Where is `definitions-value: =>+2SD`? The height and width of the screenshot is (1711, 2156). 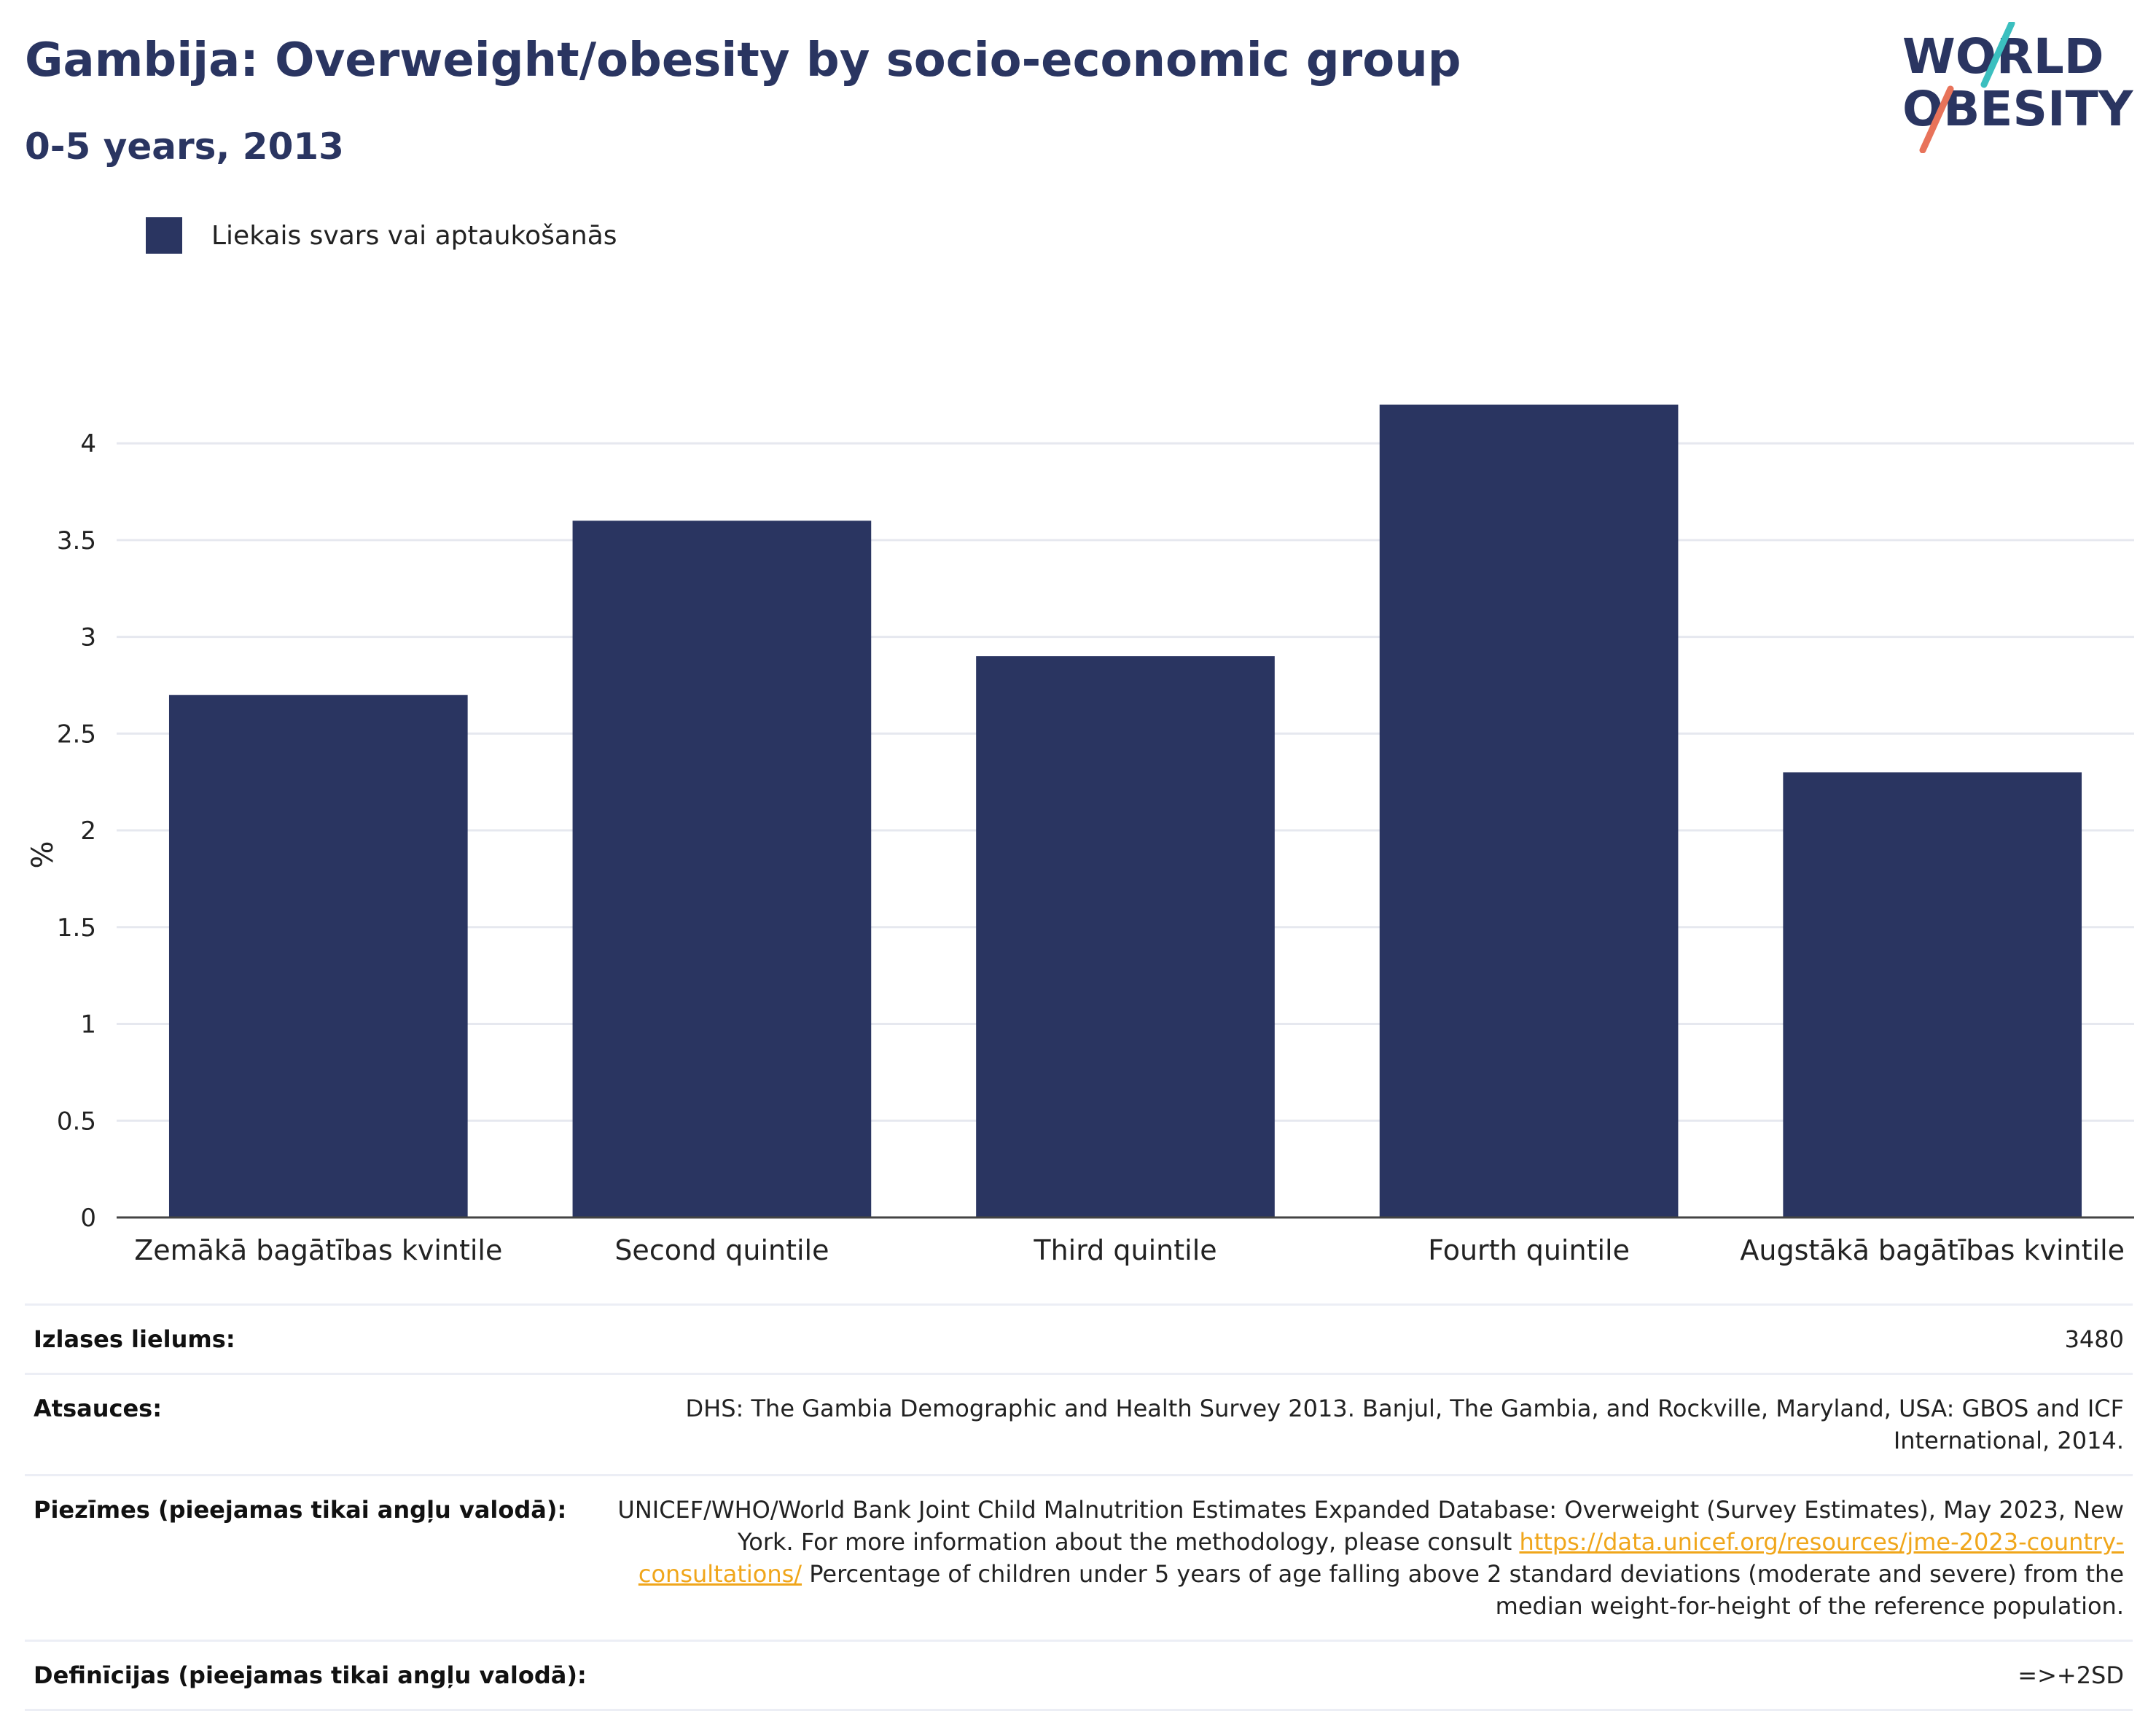 definitions-value: =>+2SD is located at coordinates (2071, 1675).